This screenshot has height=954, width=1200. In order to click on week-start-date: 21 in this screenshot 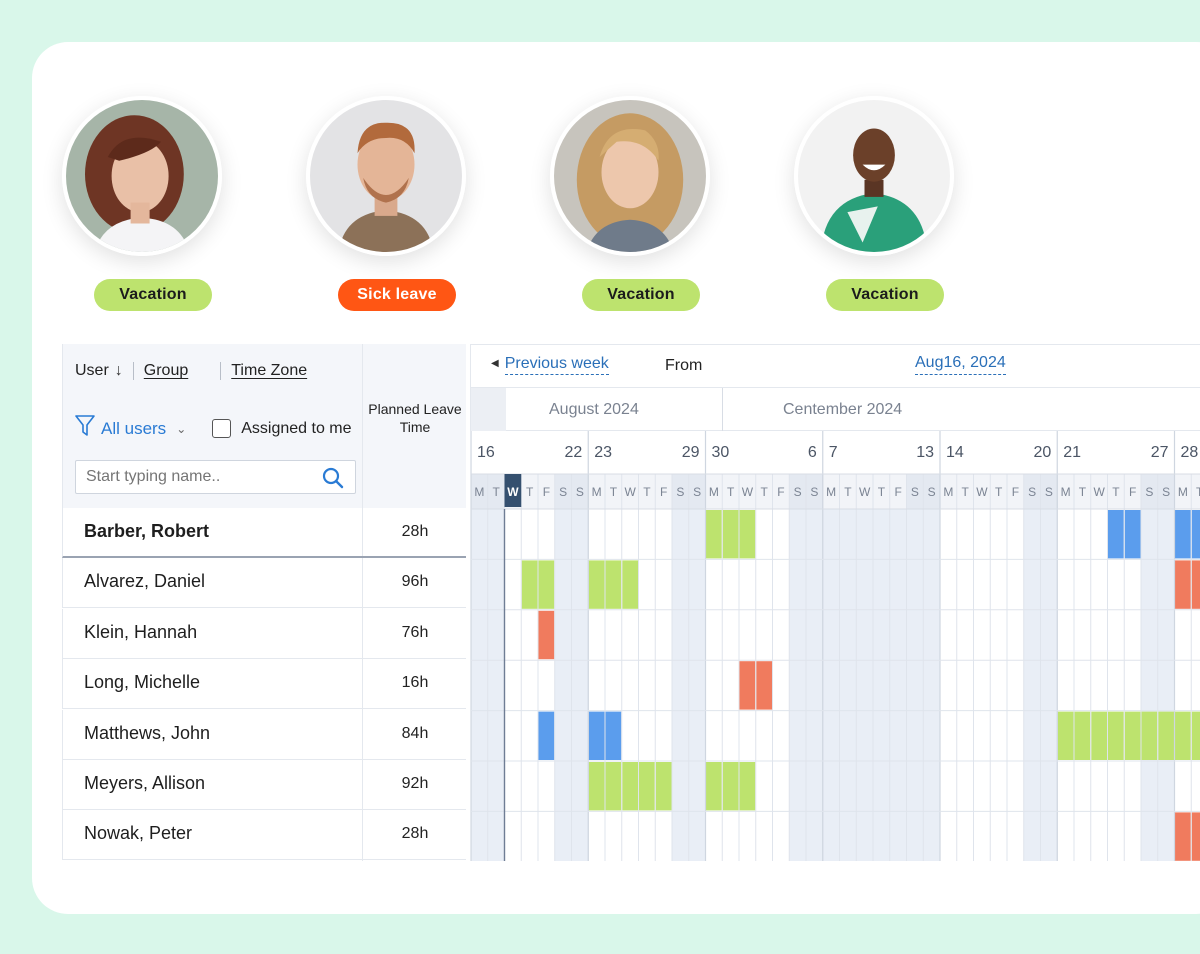, I will do `click(1072, 452)`.